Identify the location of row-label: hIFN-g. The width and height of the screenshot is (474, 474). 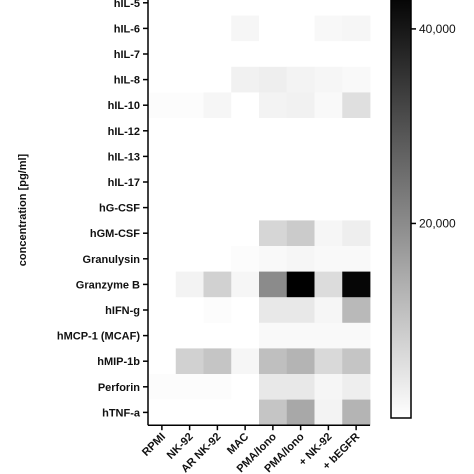
(122, 311).